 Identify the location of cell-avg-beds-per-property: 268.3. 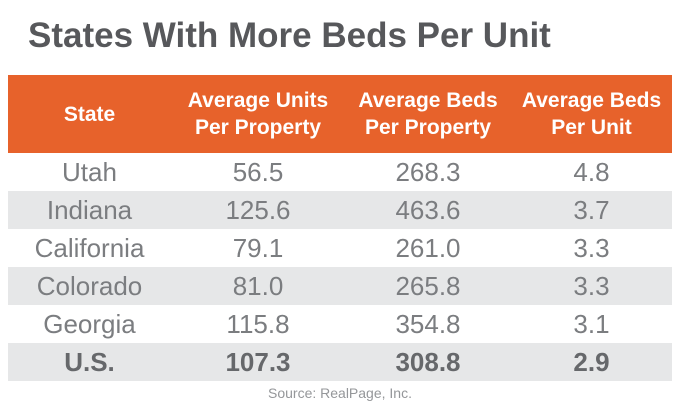
(428, 172).